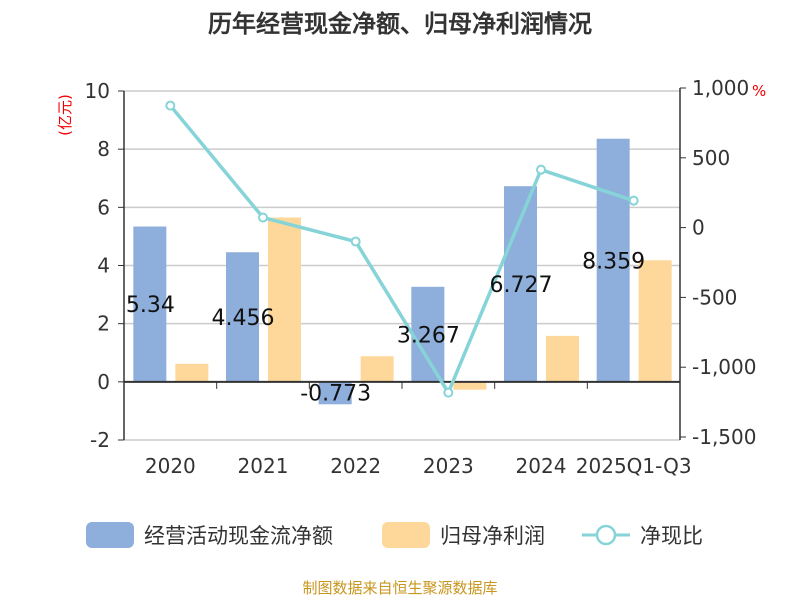 This screenshot has width=800, height=600. I want to click on x-tick-label: 2021, so click(263, 466).